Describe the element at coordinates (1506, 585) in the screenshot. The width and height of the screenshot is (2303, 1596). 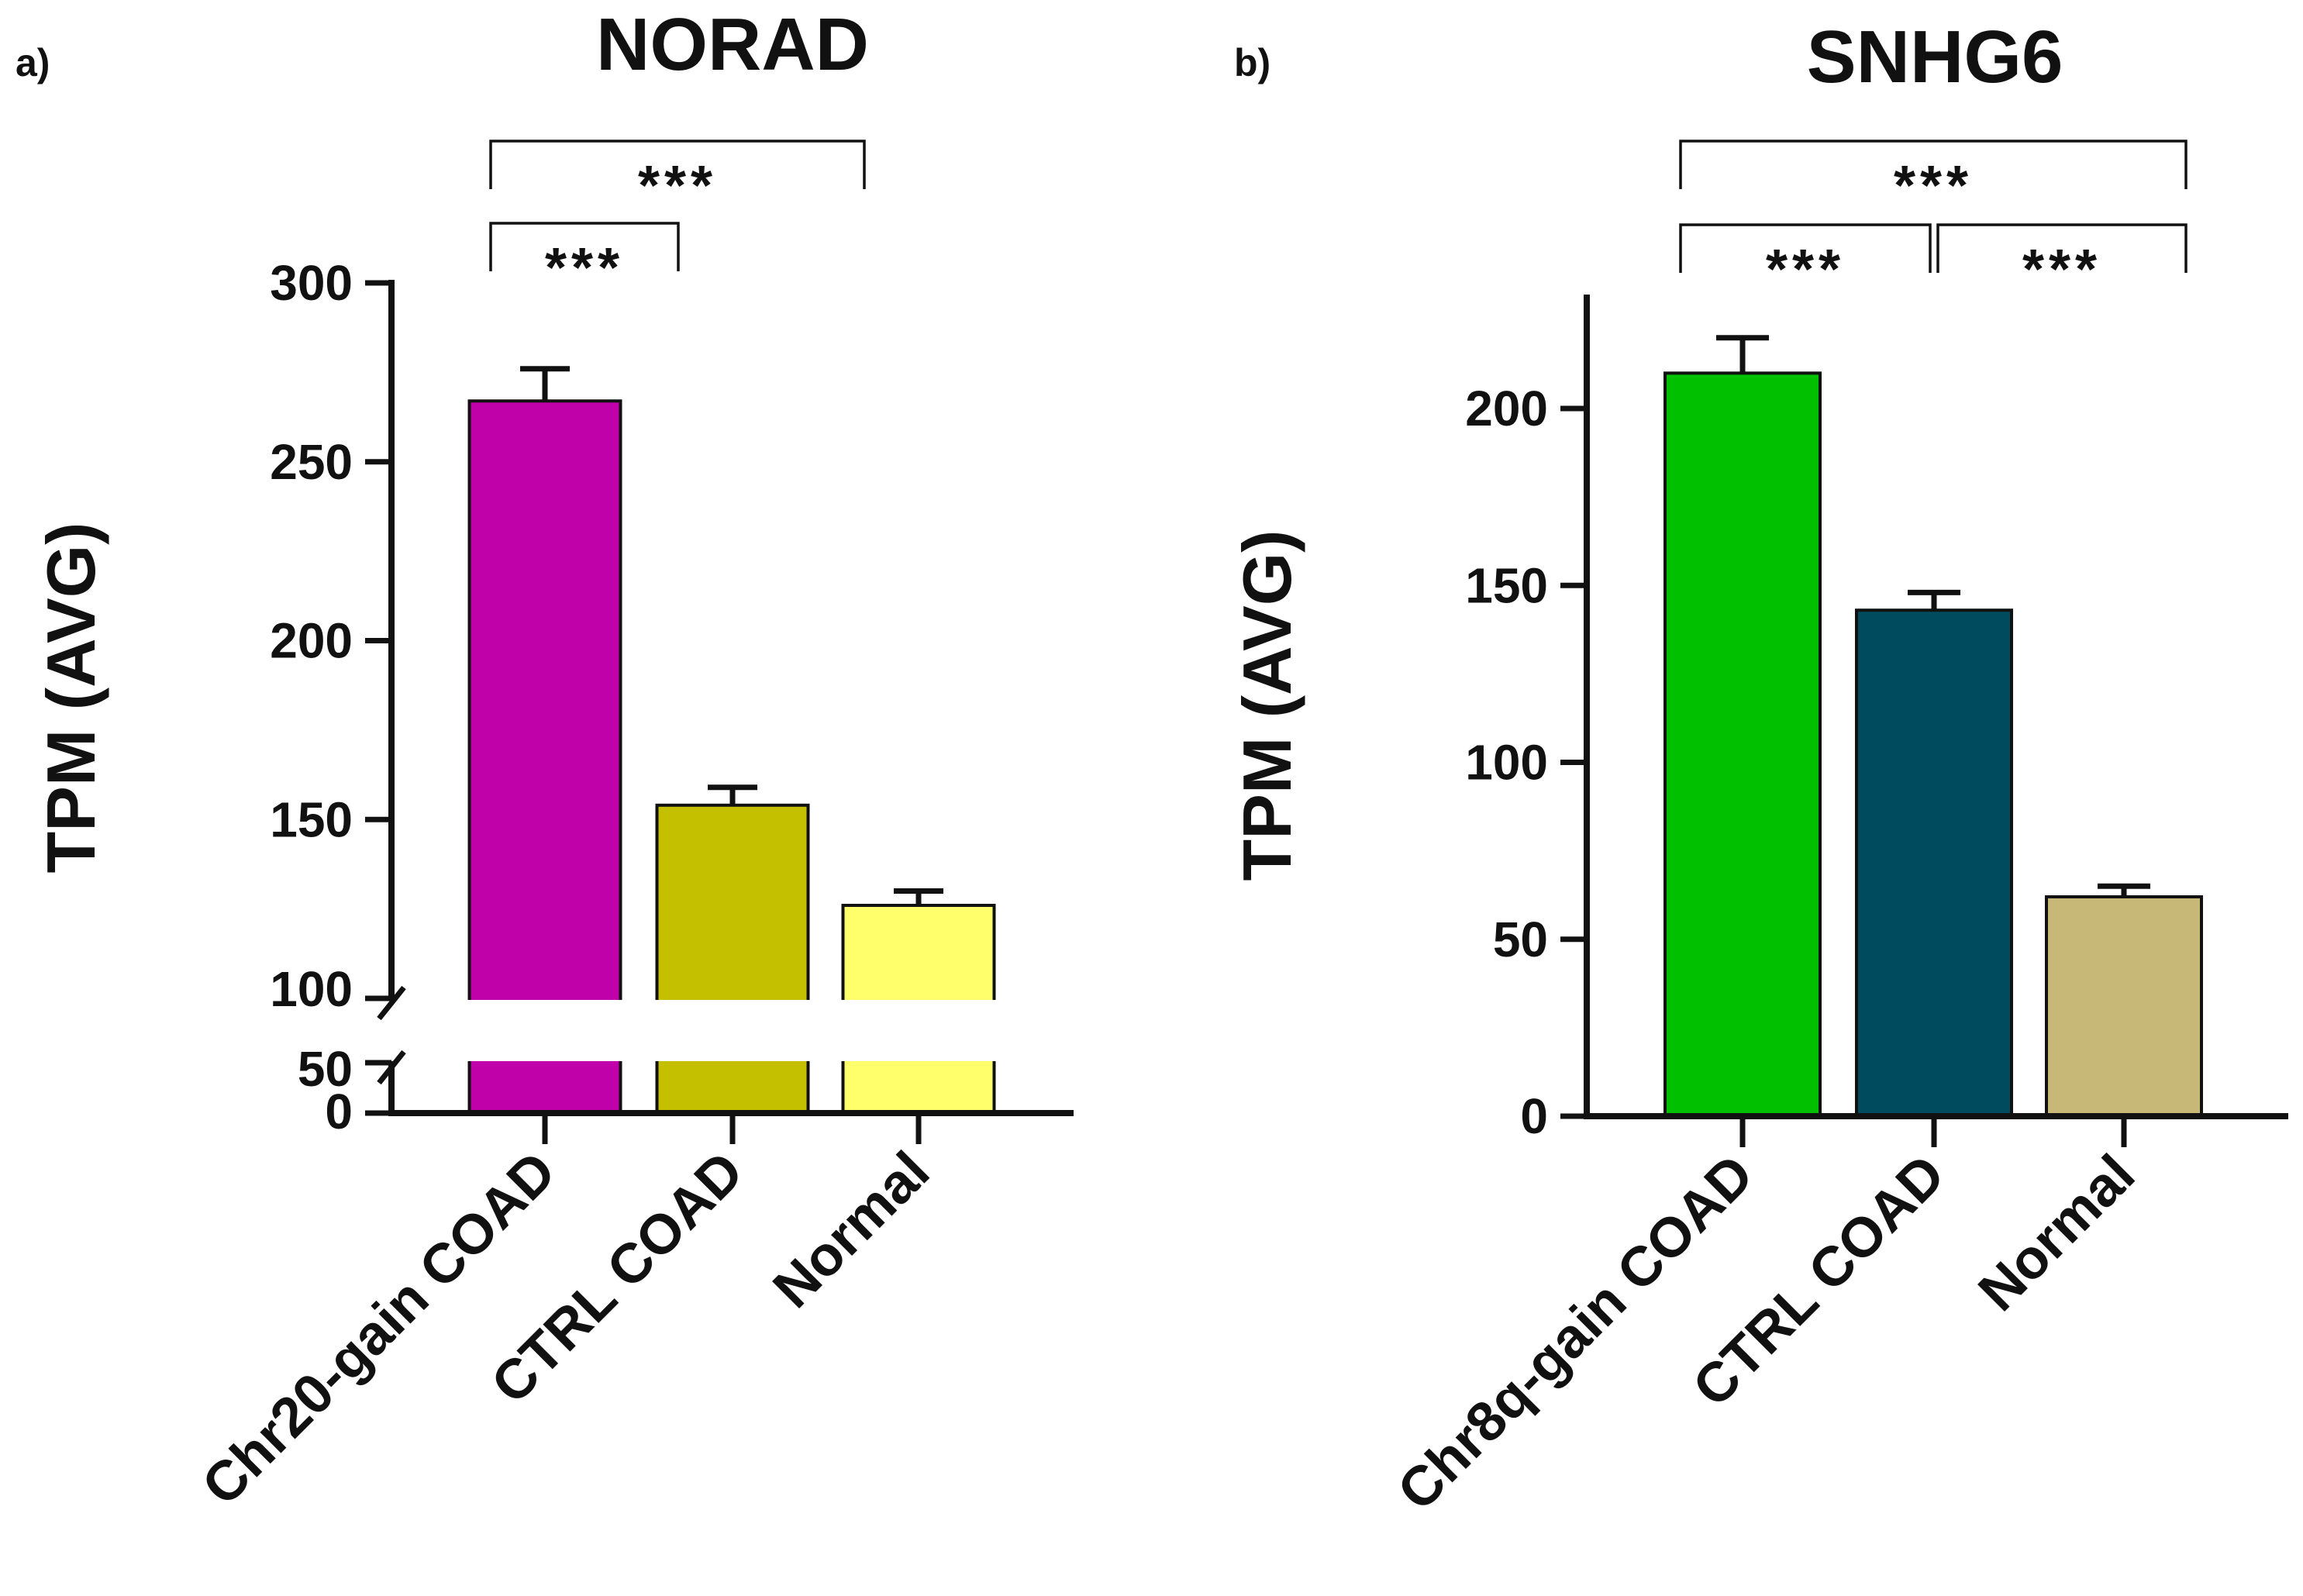
I see `y-tick-label-b-150: 150` at that location.